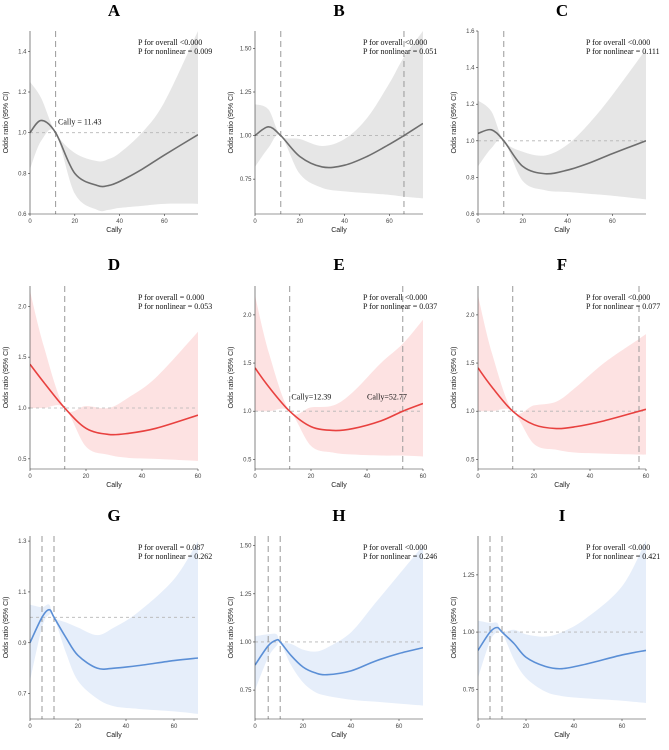  What do you see at coordinates (454, 378) in the screenshot?
I see `y-axis-label-f: Odds ratio (95% CI)` at bounding box center [454, 378].